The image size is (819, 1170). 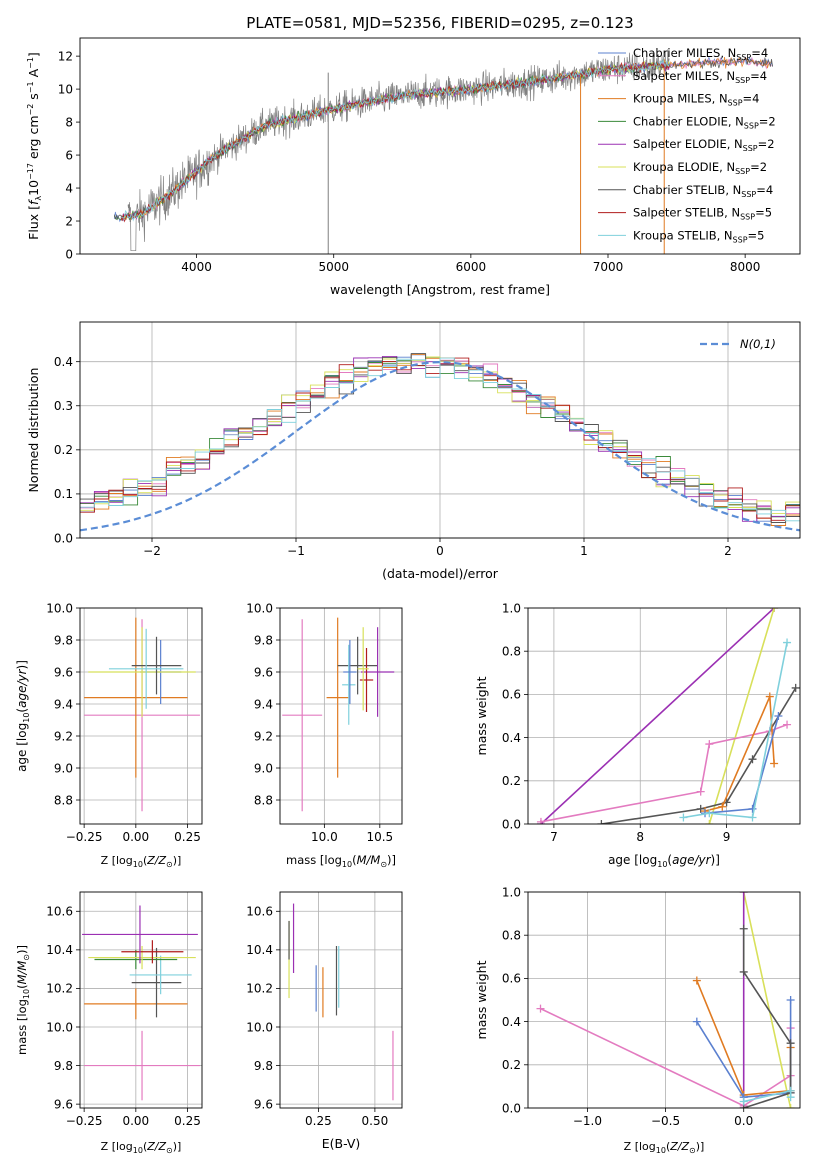 What do you see at coordinates (554, 837) in the screenshot?
I see `x-tick-label: 7` at bounding box center [554, 837].